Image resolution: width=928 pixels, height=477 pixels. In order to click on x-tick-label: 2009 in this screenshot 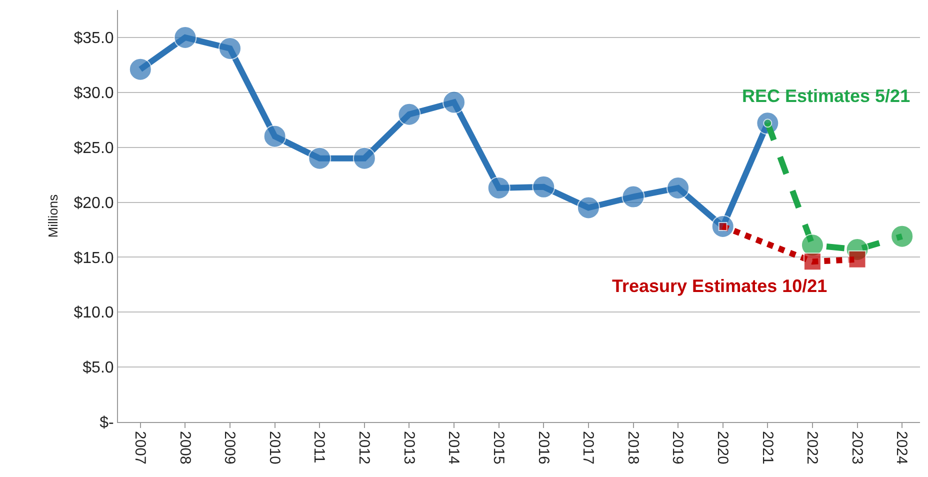, I will do `click(229, 447)`.